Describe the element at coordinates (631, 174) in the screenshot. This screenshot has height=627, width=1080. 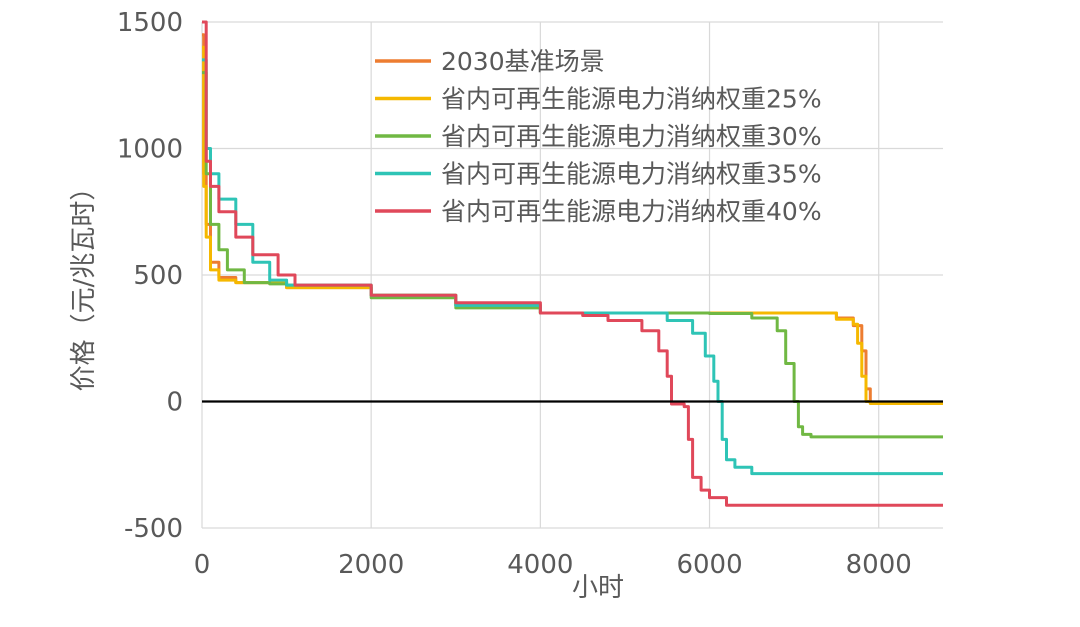
I see `legend-label-4: 省内可再生能源电力消纳权重35%` at that location.